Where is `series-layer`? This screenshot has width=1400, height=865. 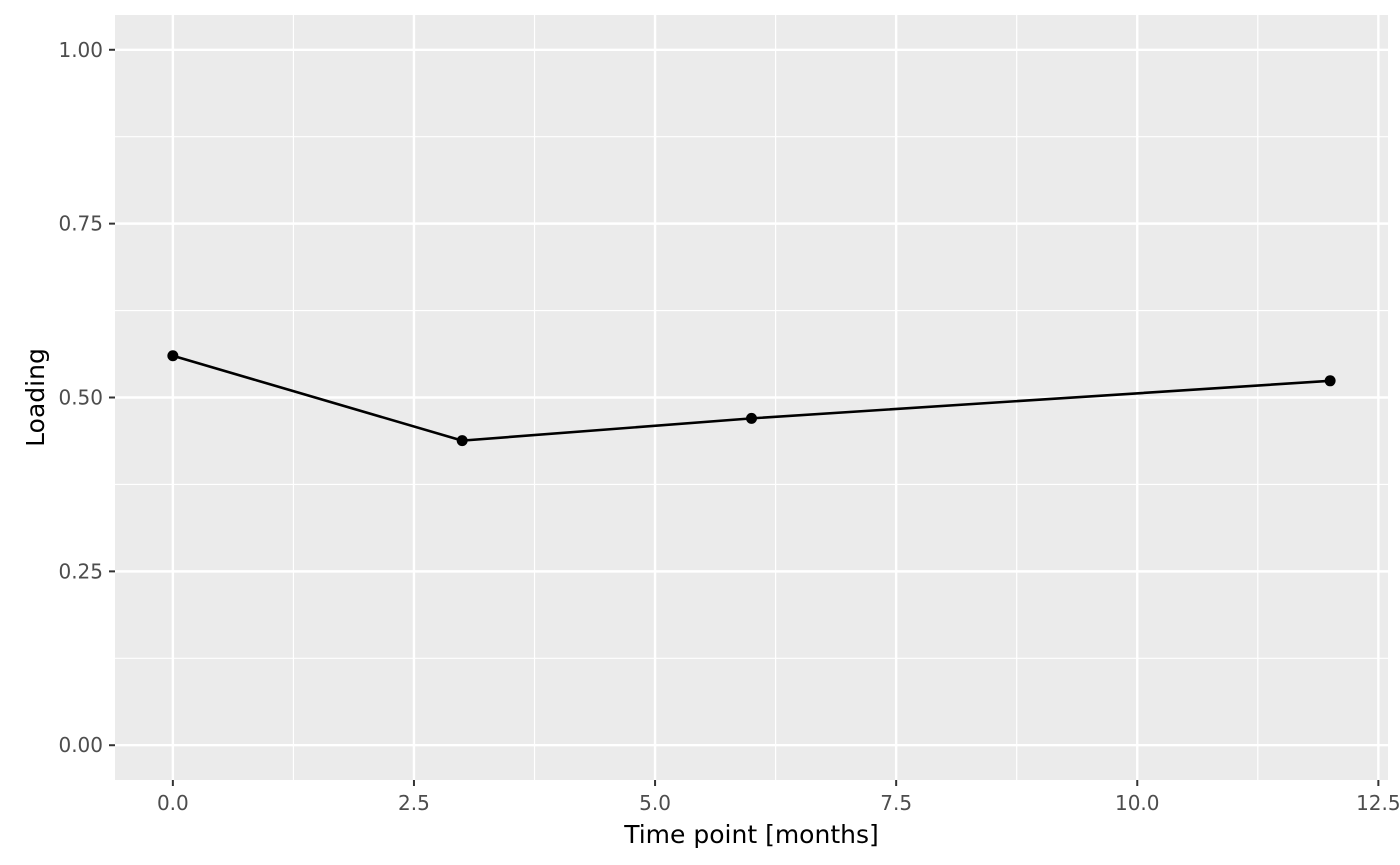 series-layer is located at coordinates (751, 398).